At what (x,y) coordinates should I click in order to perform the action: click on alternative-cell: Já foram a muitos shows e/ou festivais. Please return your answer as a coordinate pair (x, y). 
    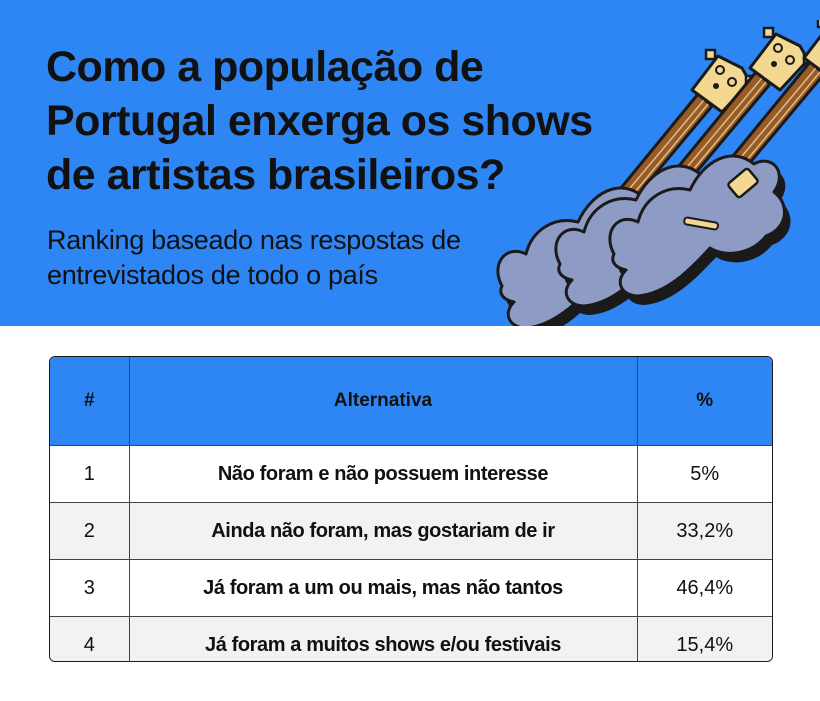
    Looking at the image, I should click on (383, 638).